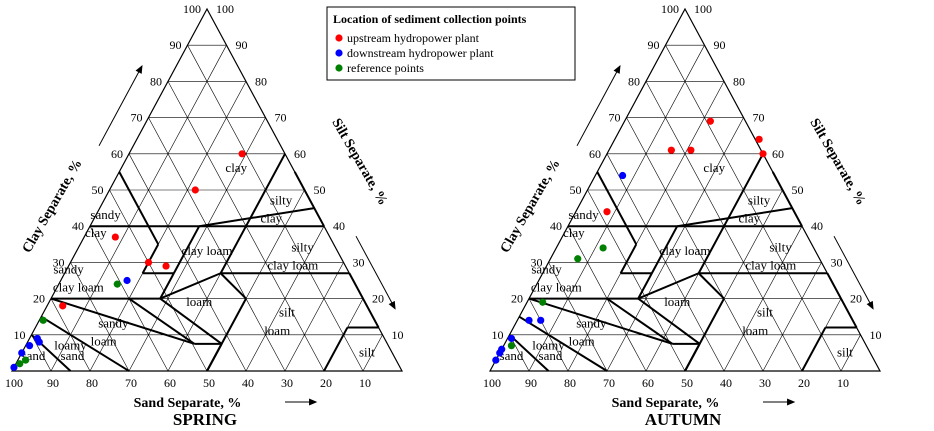 This screenshot has height=431, width=934. Describe the element at coordinates (320, 190) in the screenshot. I see `silt-tick-label: 50` at that location.